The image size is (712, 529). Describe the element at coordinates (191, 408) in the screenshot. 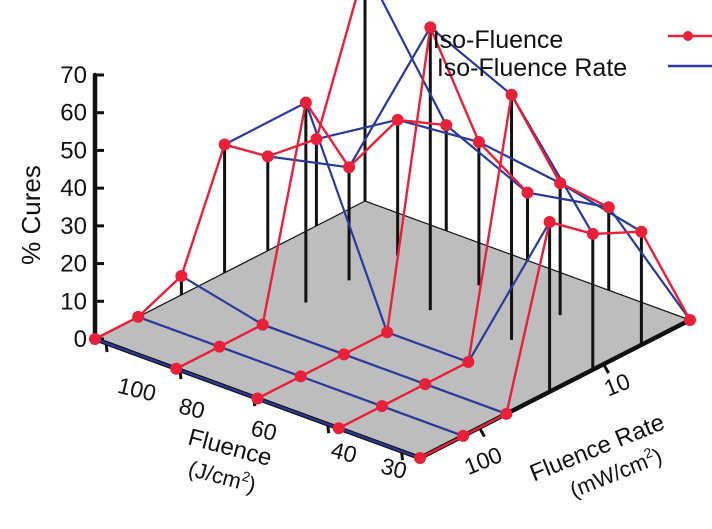

I see `fluence-tick-label: 80` at that location.